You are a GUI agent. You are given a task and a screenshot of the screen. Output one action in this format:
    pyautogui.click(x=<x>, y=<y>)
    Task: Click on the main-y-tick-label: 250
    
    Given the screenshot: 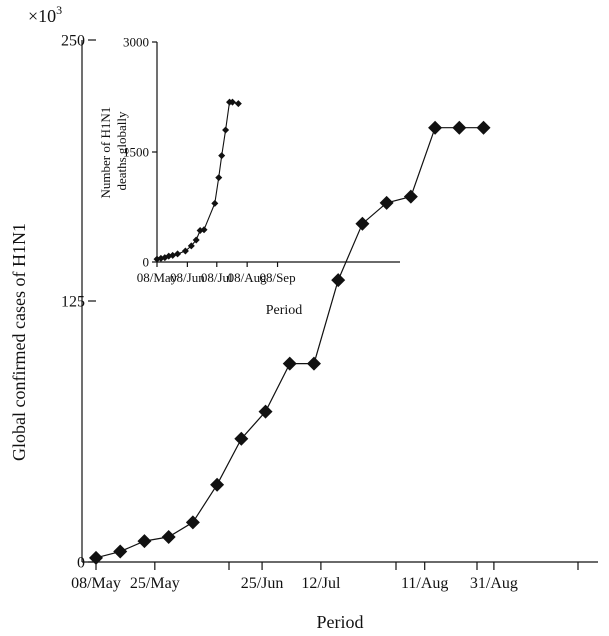 What is the action you would take?
    pyautogui.click(x=73, y=40)
    